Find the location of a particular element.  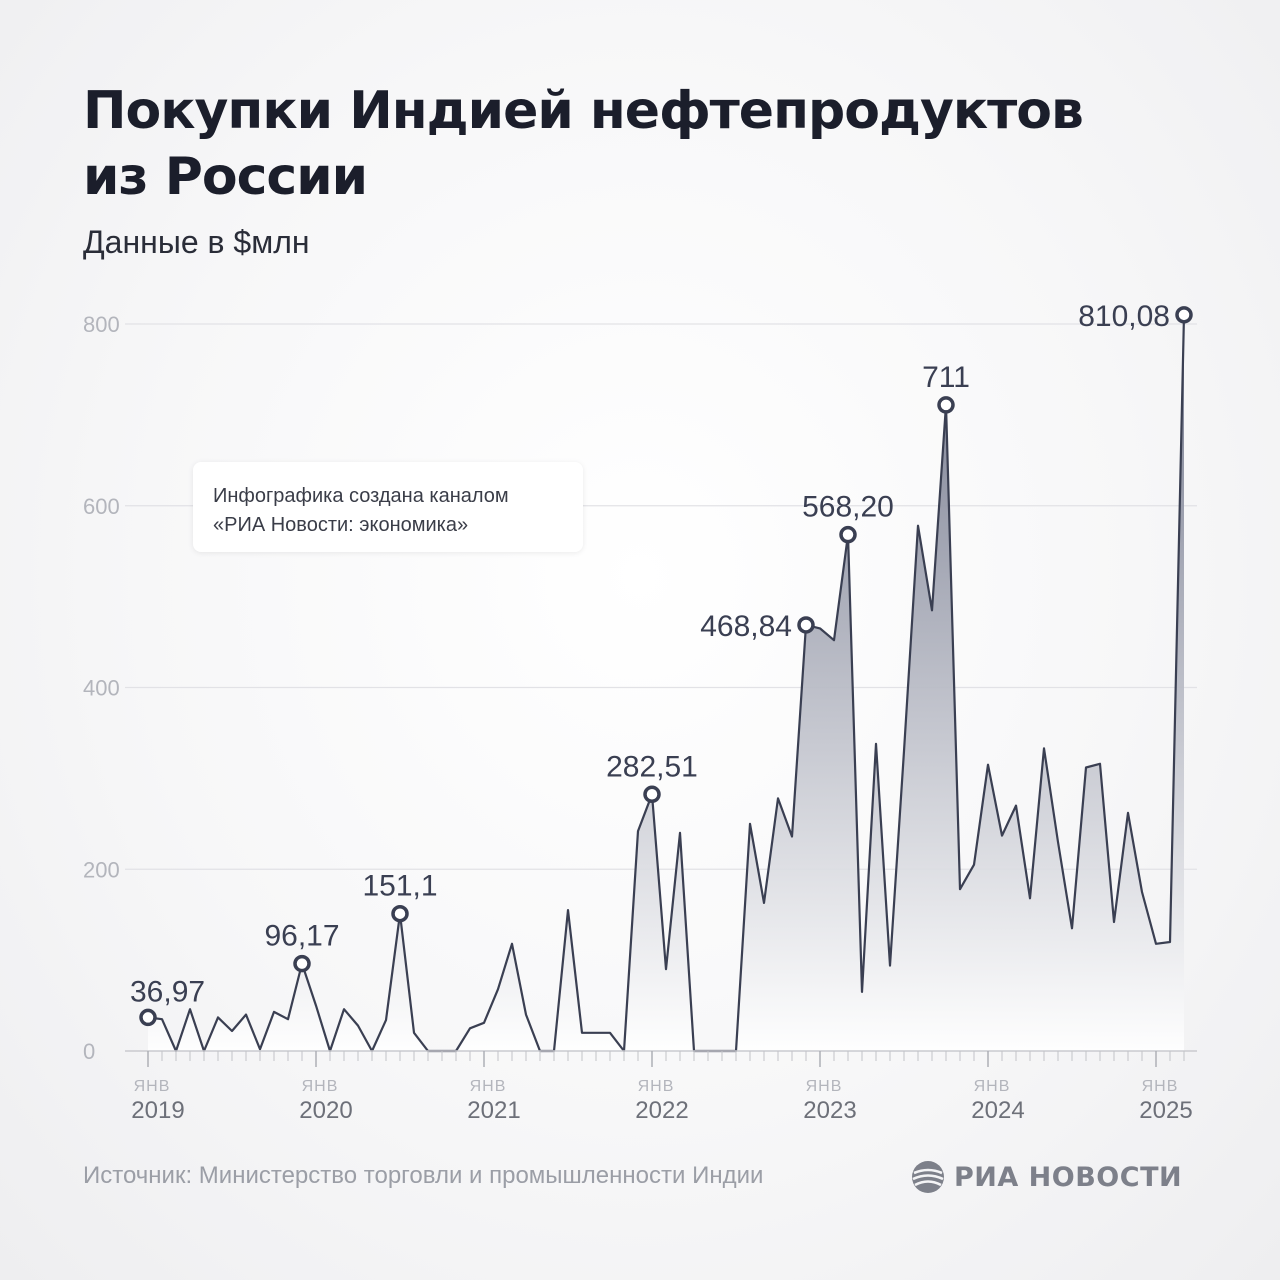

x-year-label: 2020 is located at coordinates (325, 1110).